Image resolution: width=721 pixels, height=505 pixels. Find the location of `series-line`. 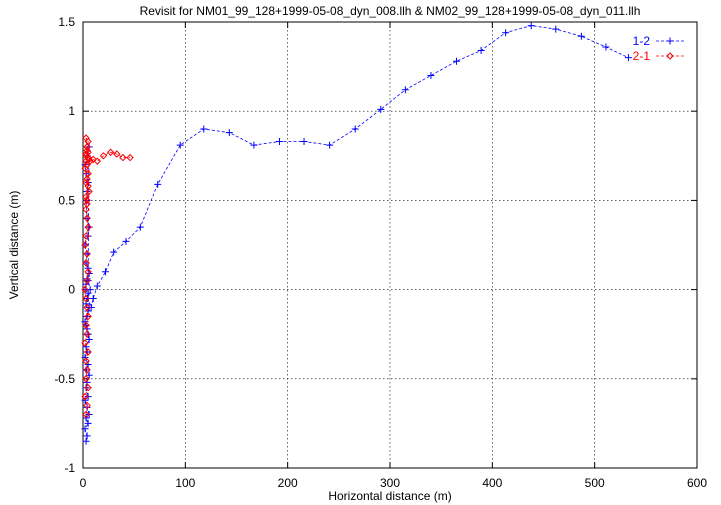

series-line is located at coordinates (107, 276).